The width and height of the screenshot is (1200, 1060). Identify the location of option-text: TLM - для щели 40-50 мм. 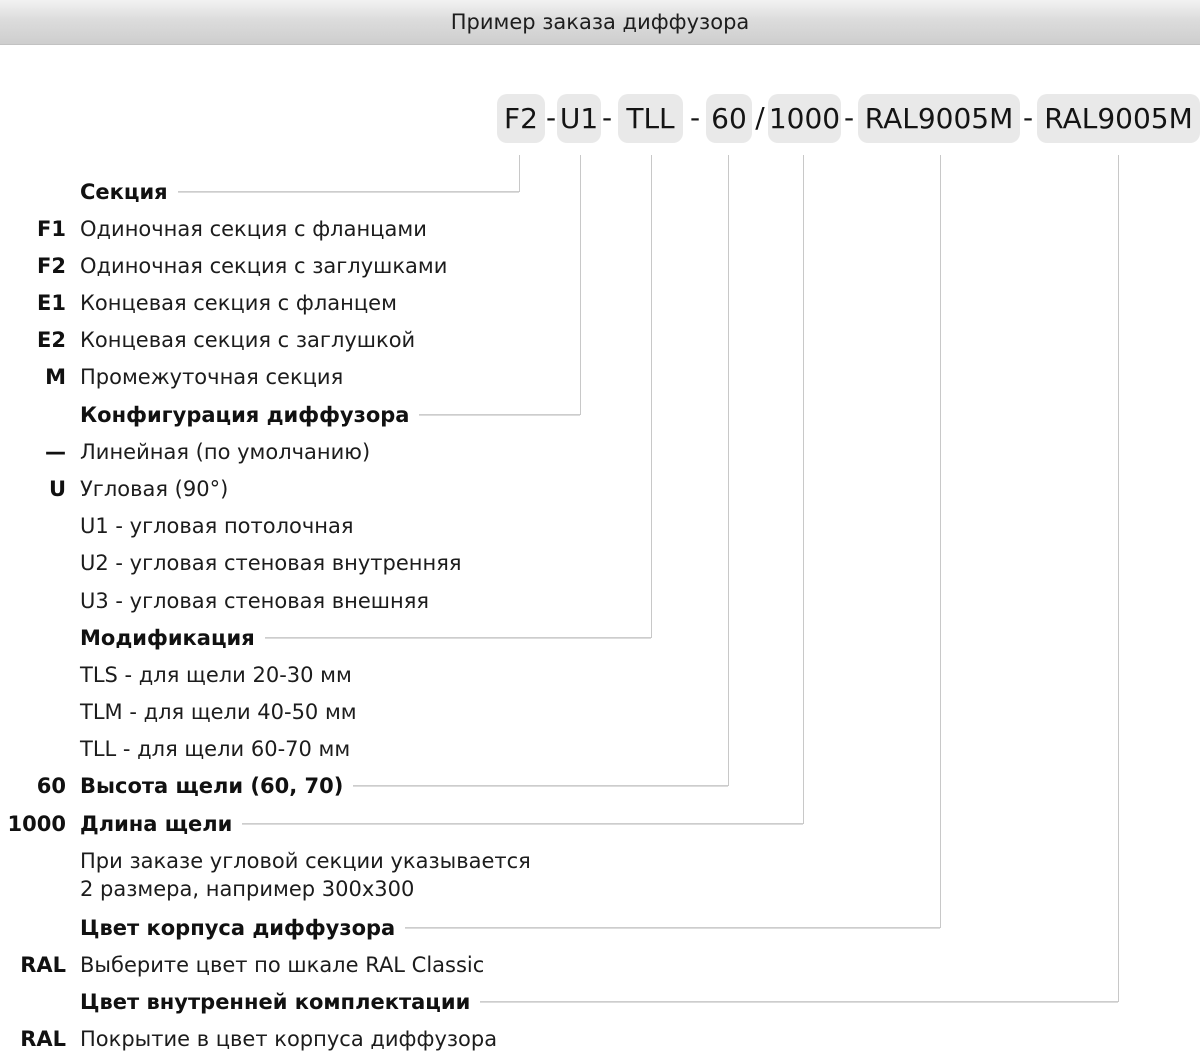
(218, 712).